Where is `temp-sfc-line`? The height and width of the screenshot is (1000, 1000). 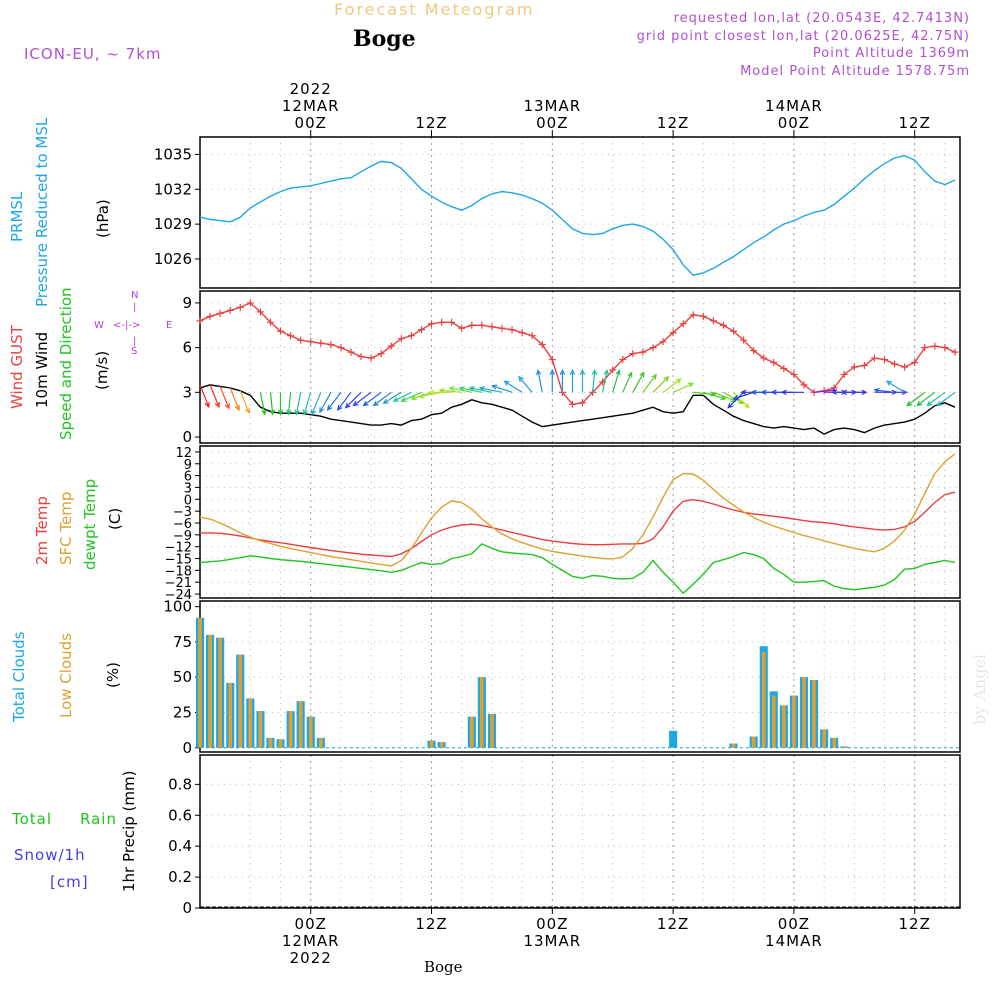 temp-sfc-line is located at coordinates (577, 510).